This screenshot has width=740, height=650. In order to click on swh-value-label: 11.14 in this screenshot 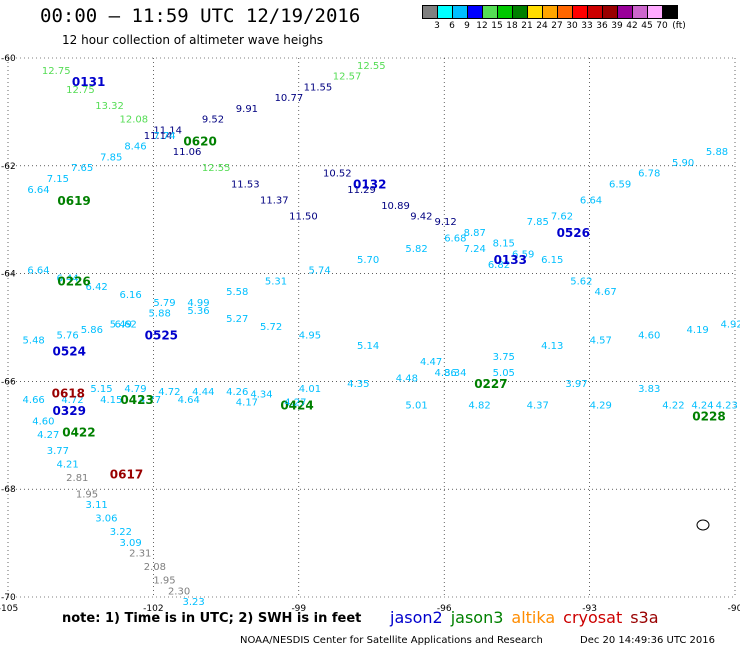, I will do `click(158, 136)`.